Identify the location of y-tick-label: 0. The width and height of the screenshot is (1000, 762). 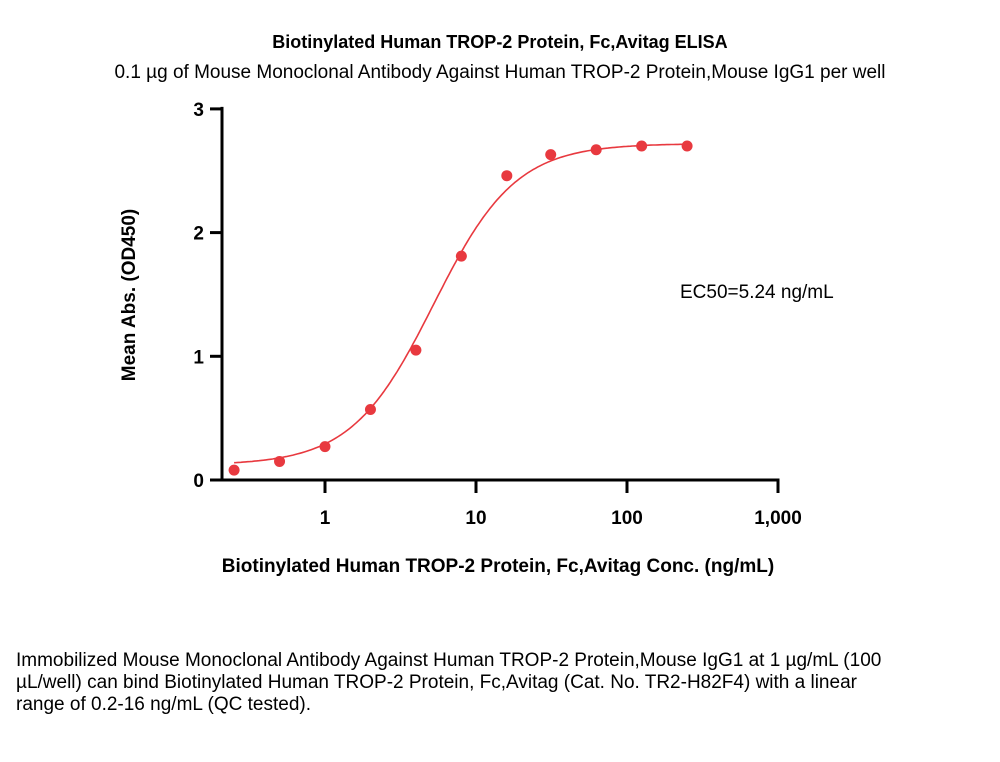
(198, 481).